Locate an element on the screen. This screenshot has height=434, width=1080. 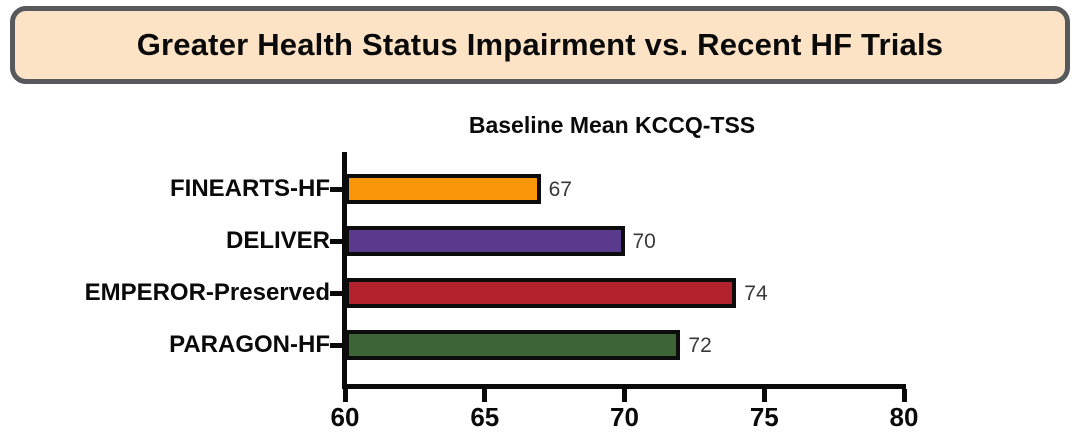
x-axis-line is located at coordinates (624, 386).